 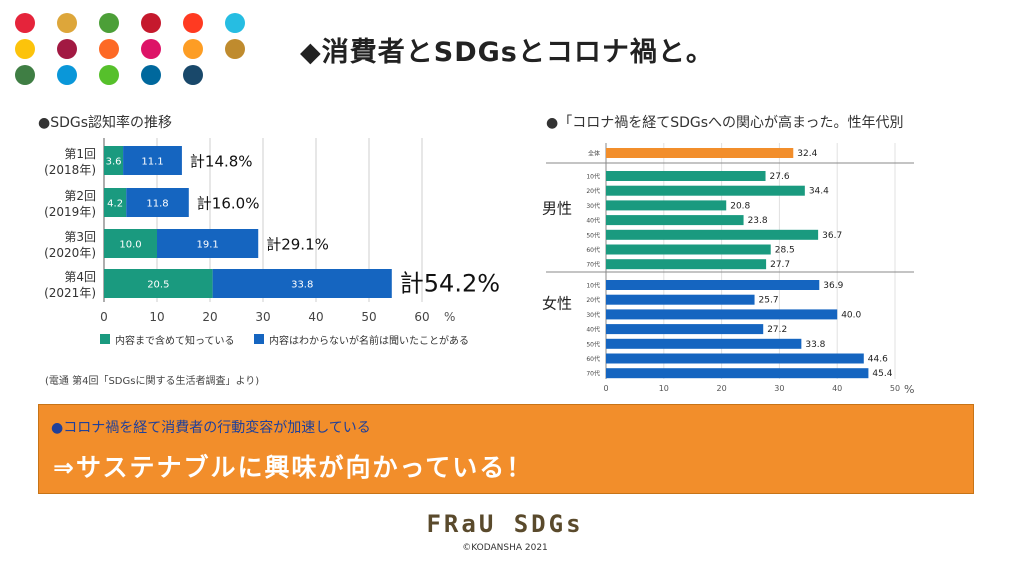 I want to click on category-year-label: (2019年), so click(x=70, y=212).